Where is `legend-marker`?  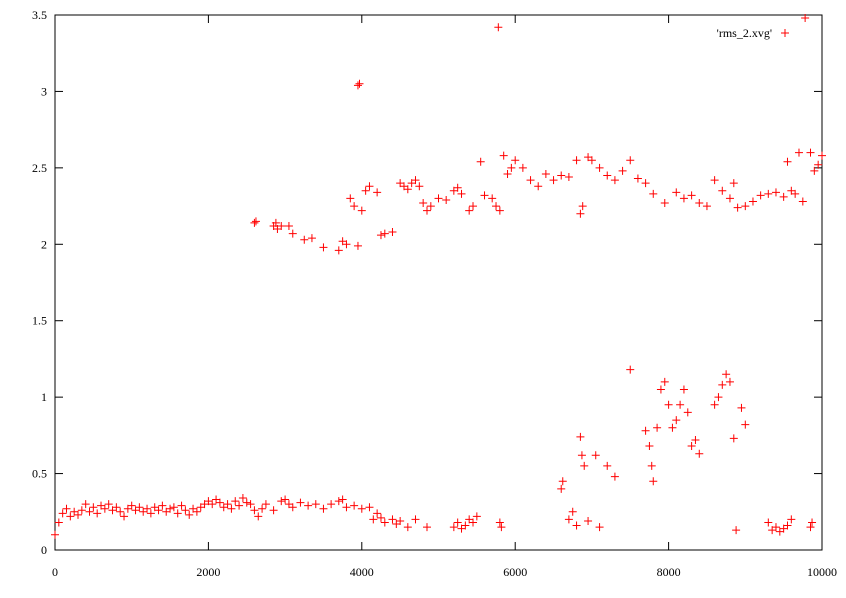 legend-marker is located at coordinates (785, 33).